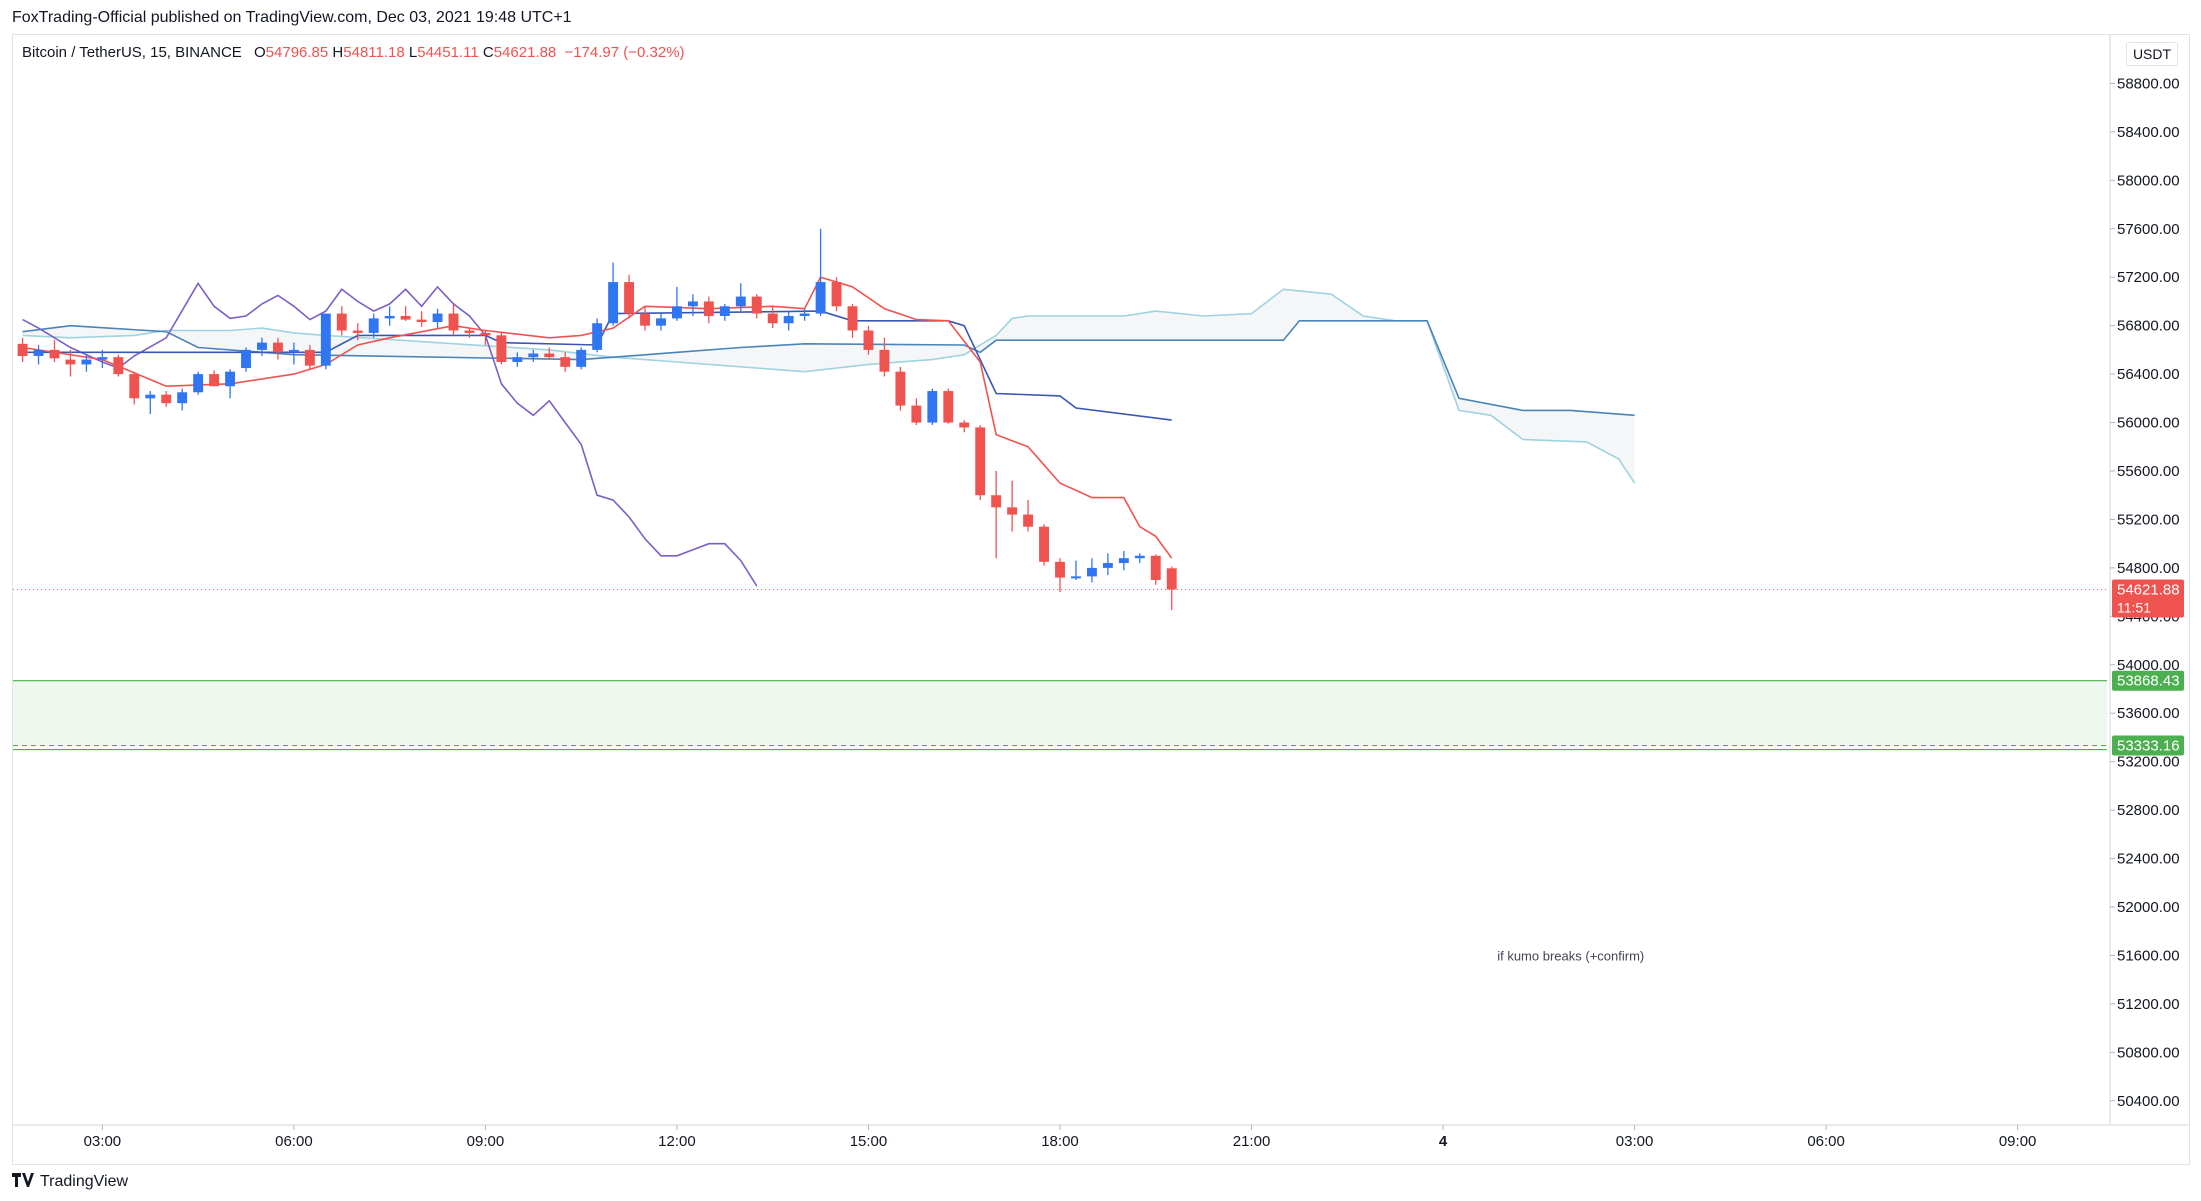  What do you see at coordinates (2148, 1004) in the screenshot?
I see `price-tick-label: 51200.00` at bounding box center [2148, 1004].